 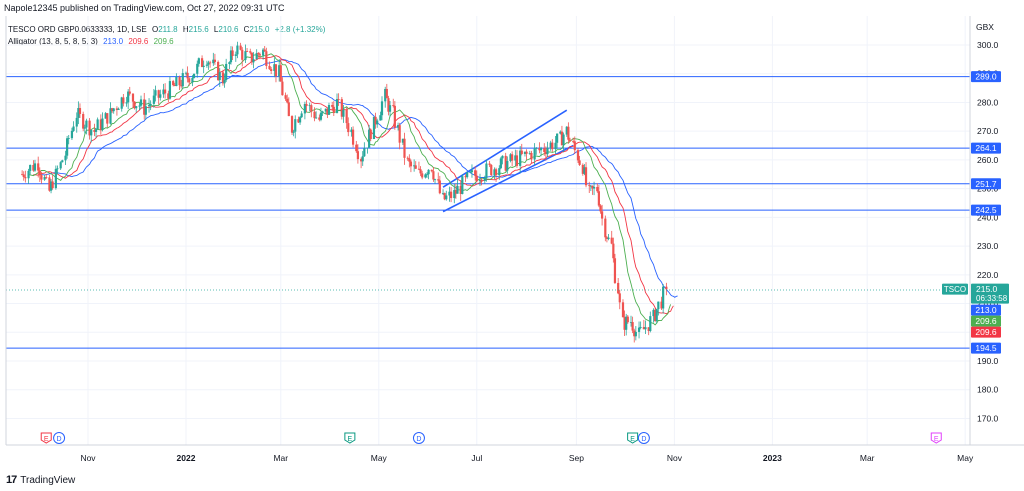 I want to click on x-tick-label: 2022, so click(x=186, y=458).